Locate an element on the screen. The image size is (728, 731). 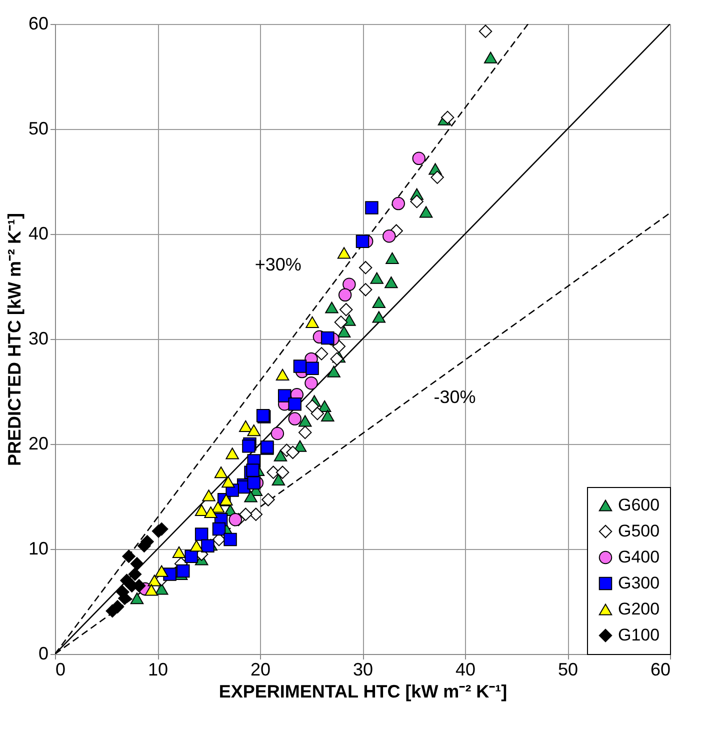
x-tick-label: 30 is located at coordinates (363, 670).